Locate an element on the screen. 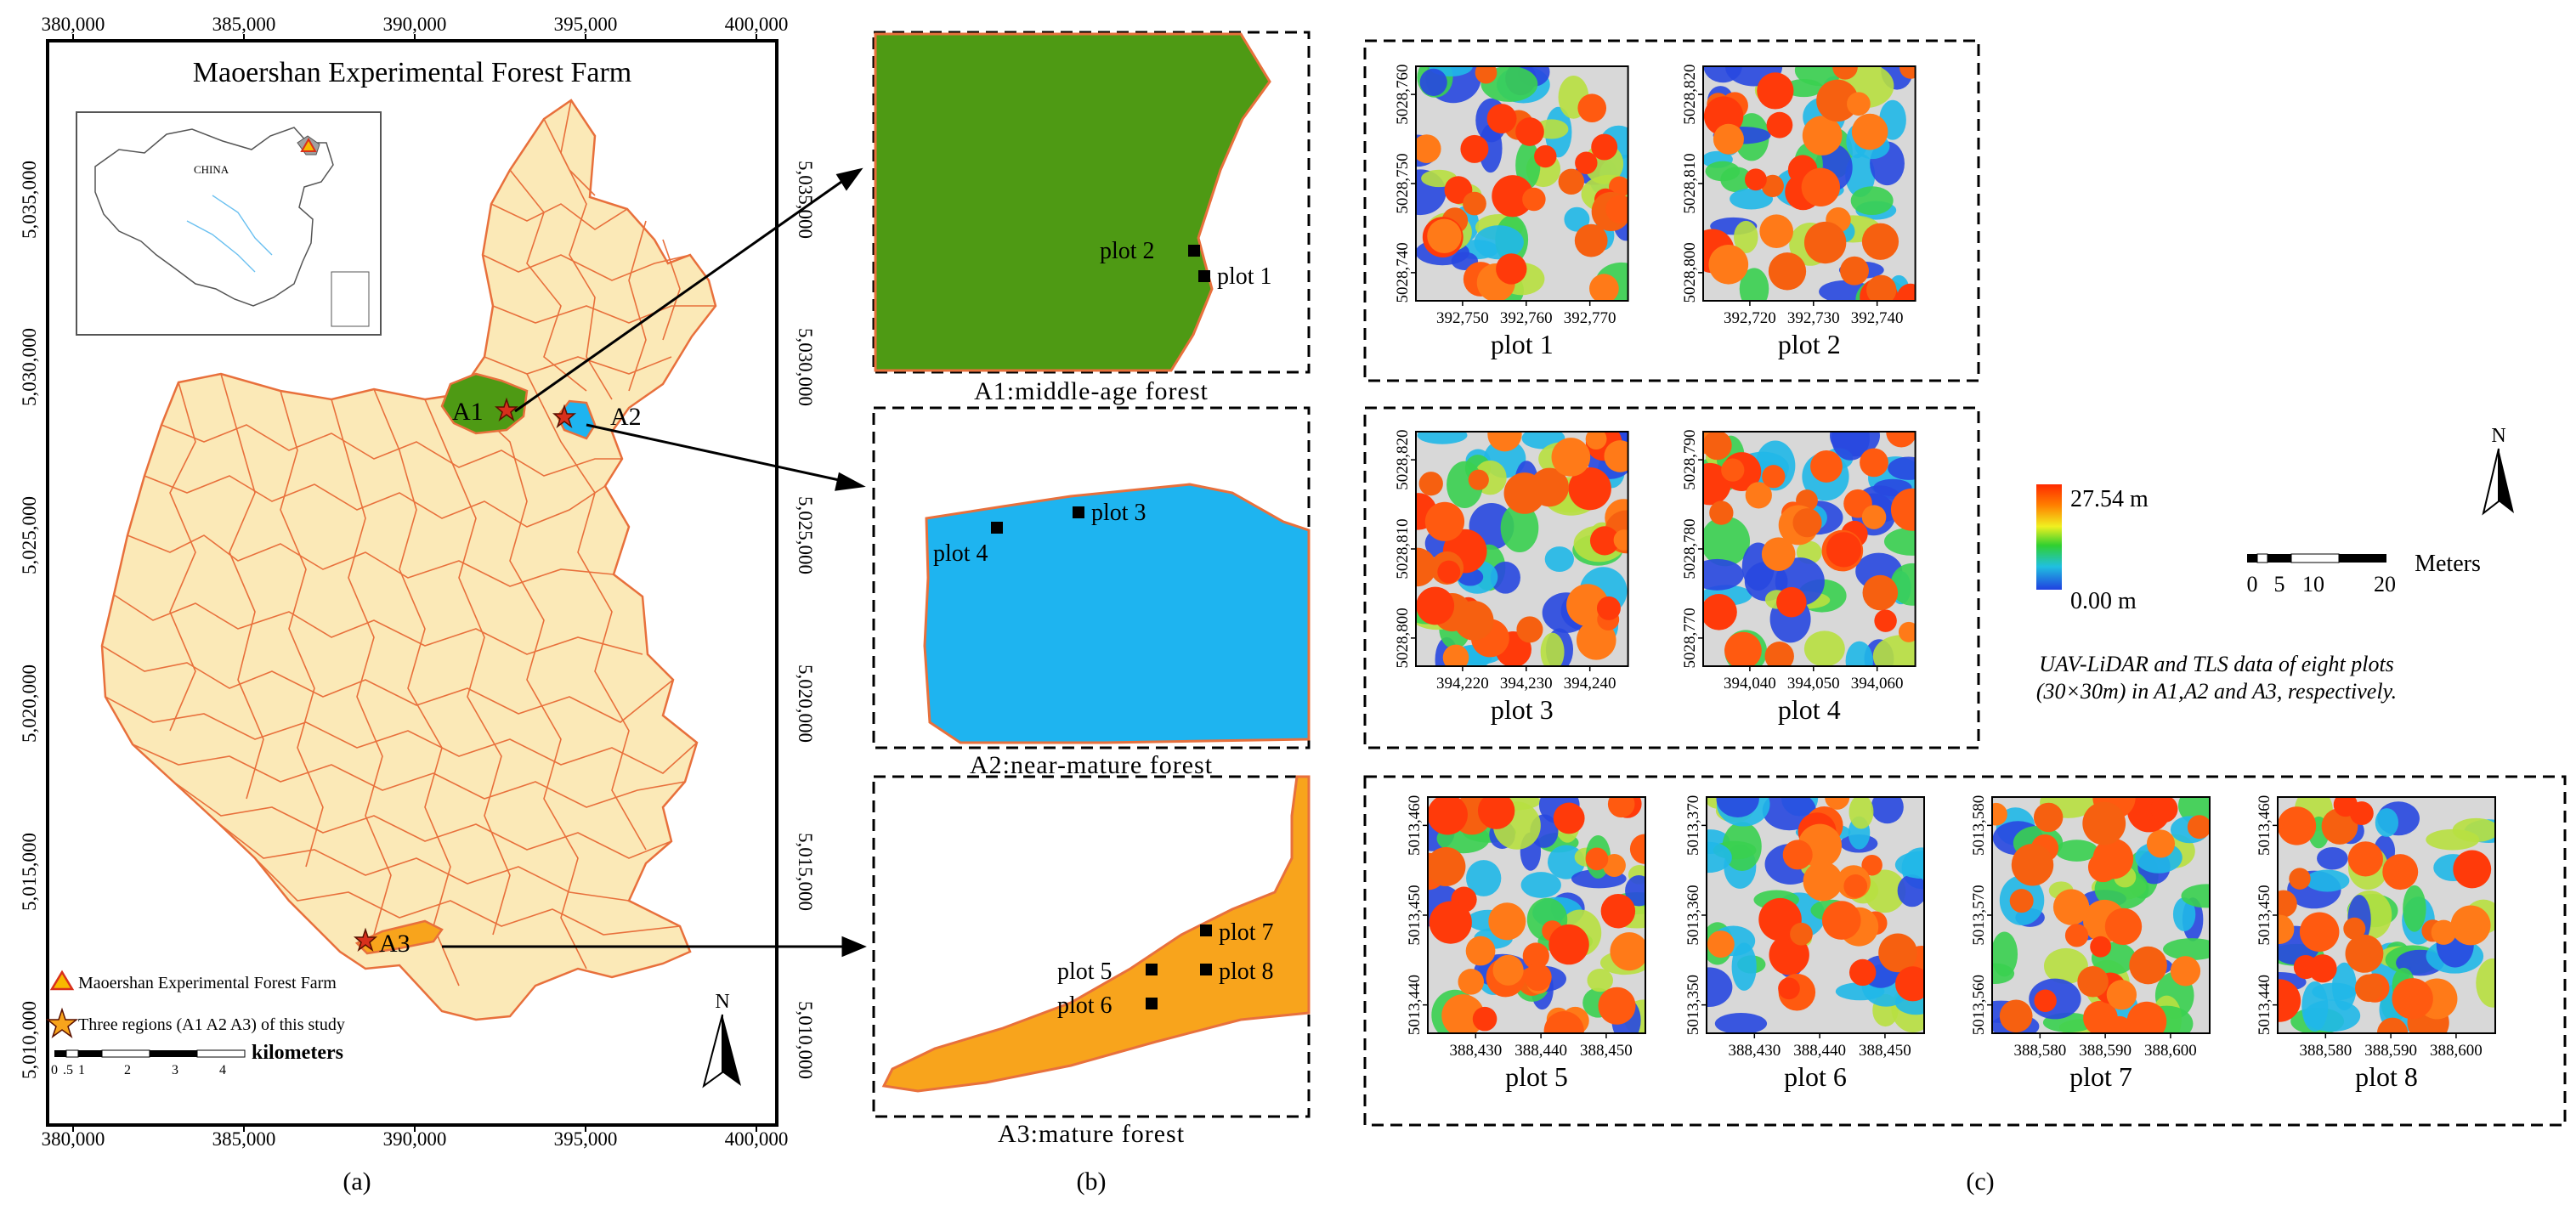  north-arrow-icon: N is located at coordinates (2498, 470).